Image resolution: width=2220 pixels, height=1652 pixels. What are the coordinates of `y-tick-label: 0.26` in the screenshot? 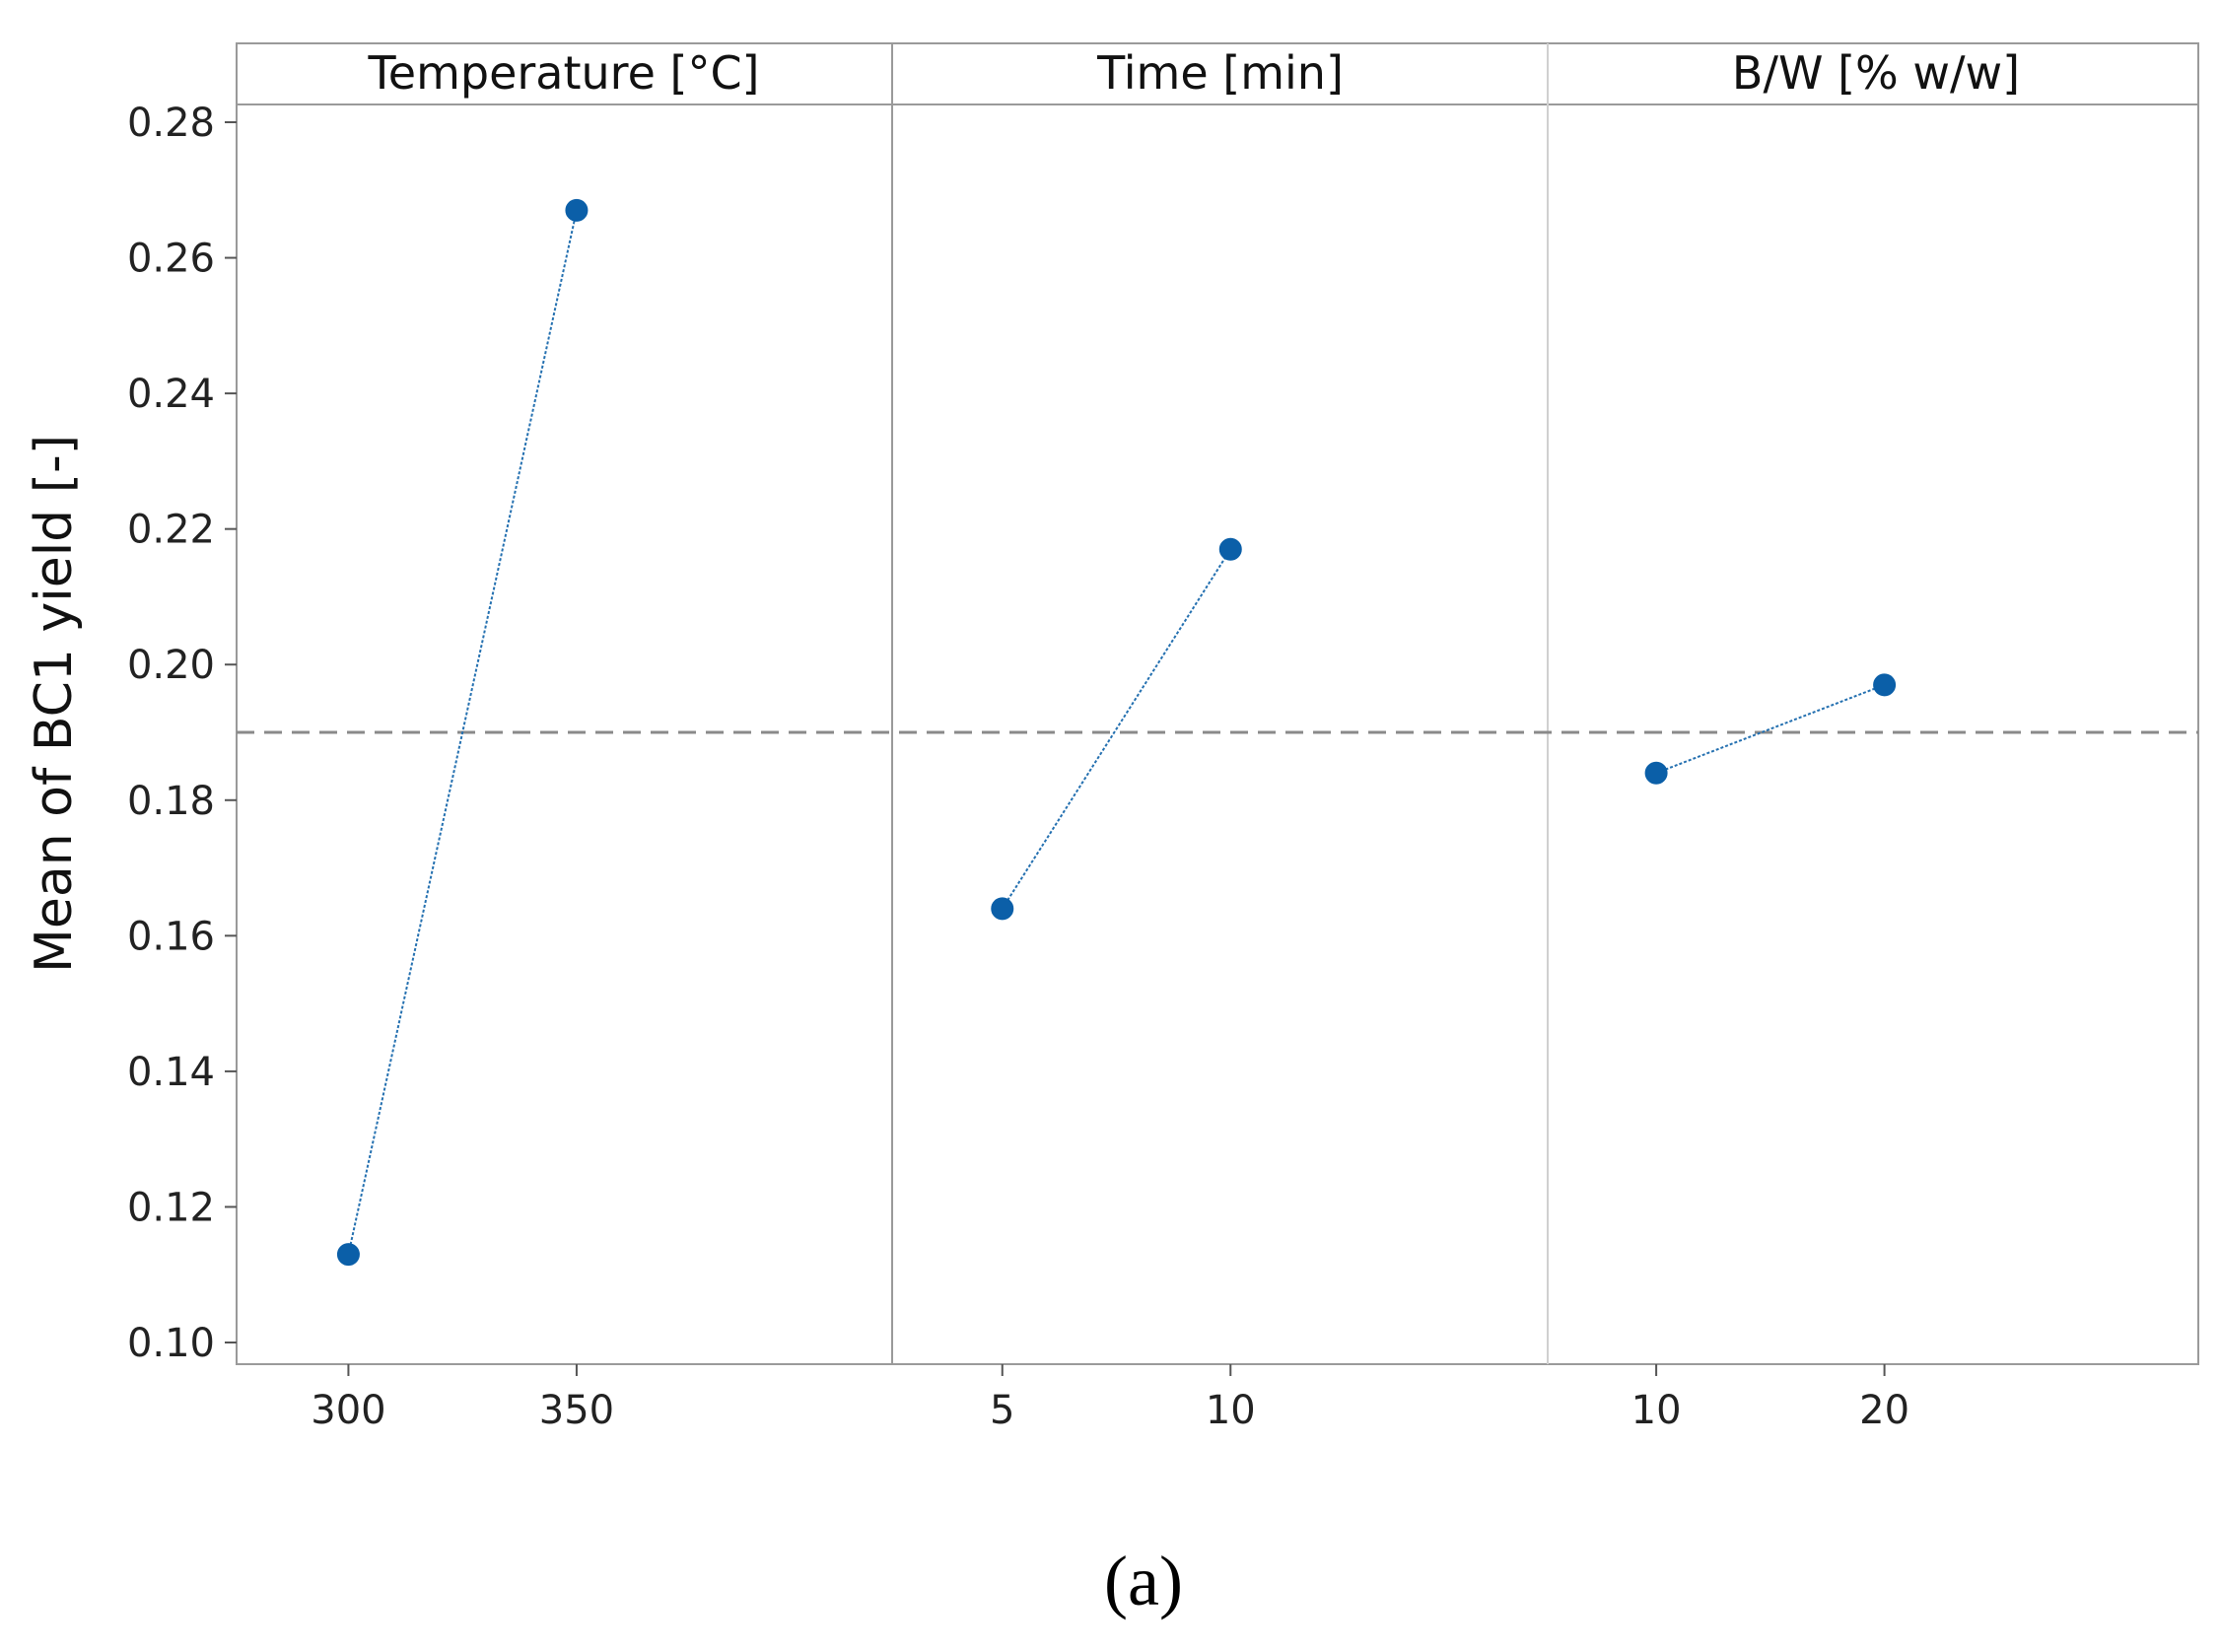 It's located at (171, 259).